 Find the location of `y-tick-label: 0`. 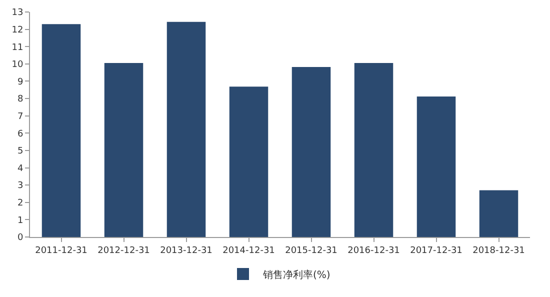

y-tick-label: 0 is located at coordinates (20, 238).